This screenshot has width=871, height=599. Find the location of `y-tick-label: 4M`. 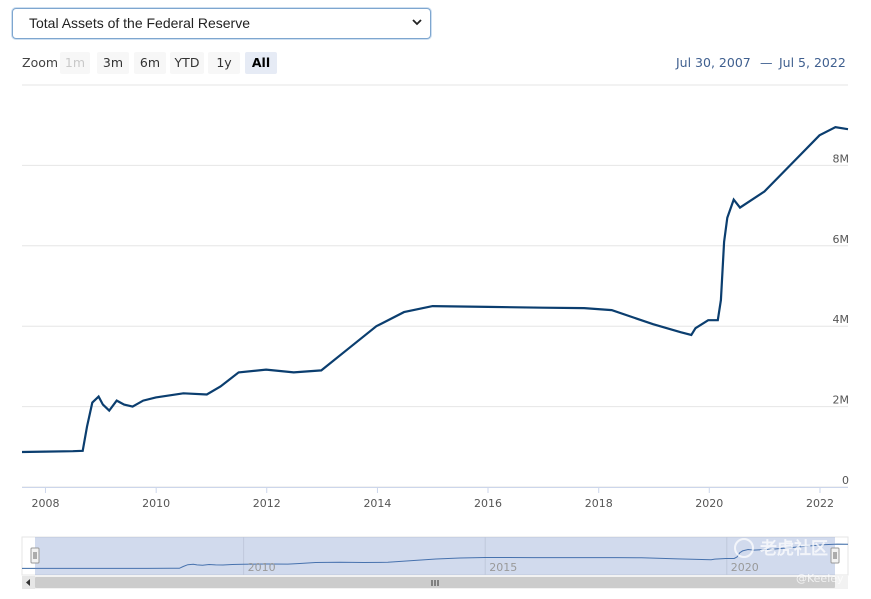

y-tick-label: 4M is located at coordinates (841, 319).